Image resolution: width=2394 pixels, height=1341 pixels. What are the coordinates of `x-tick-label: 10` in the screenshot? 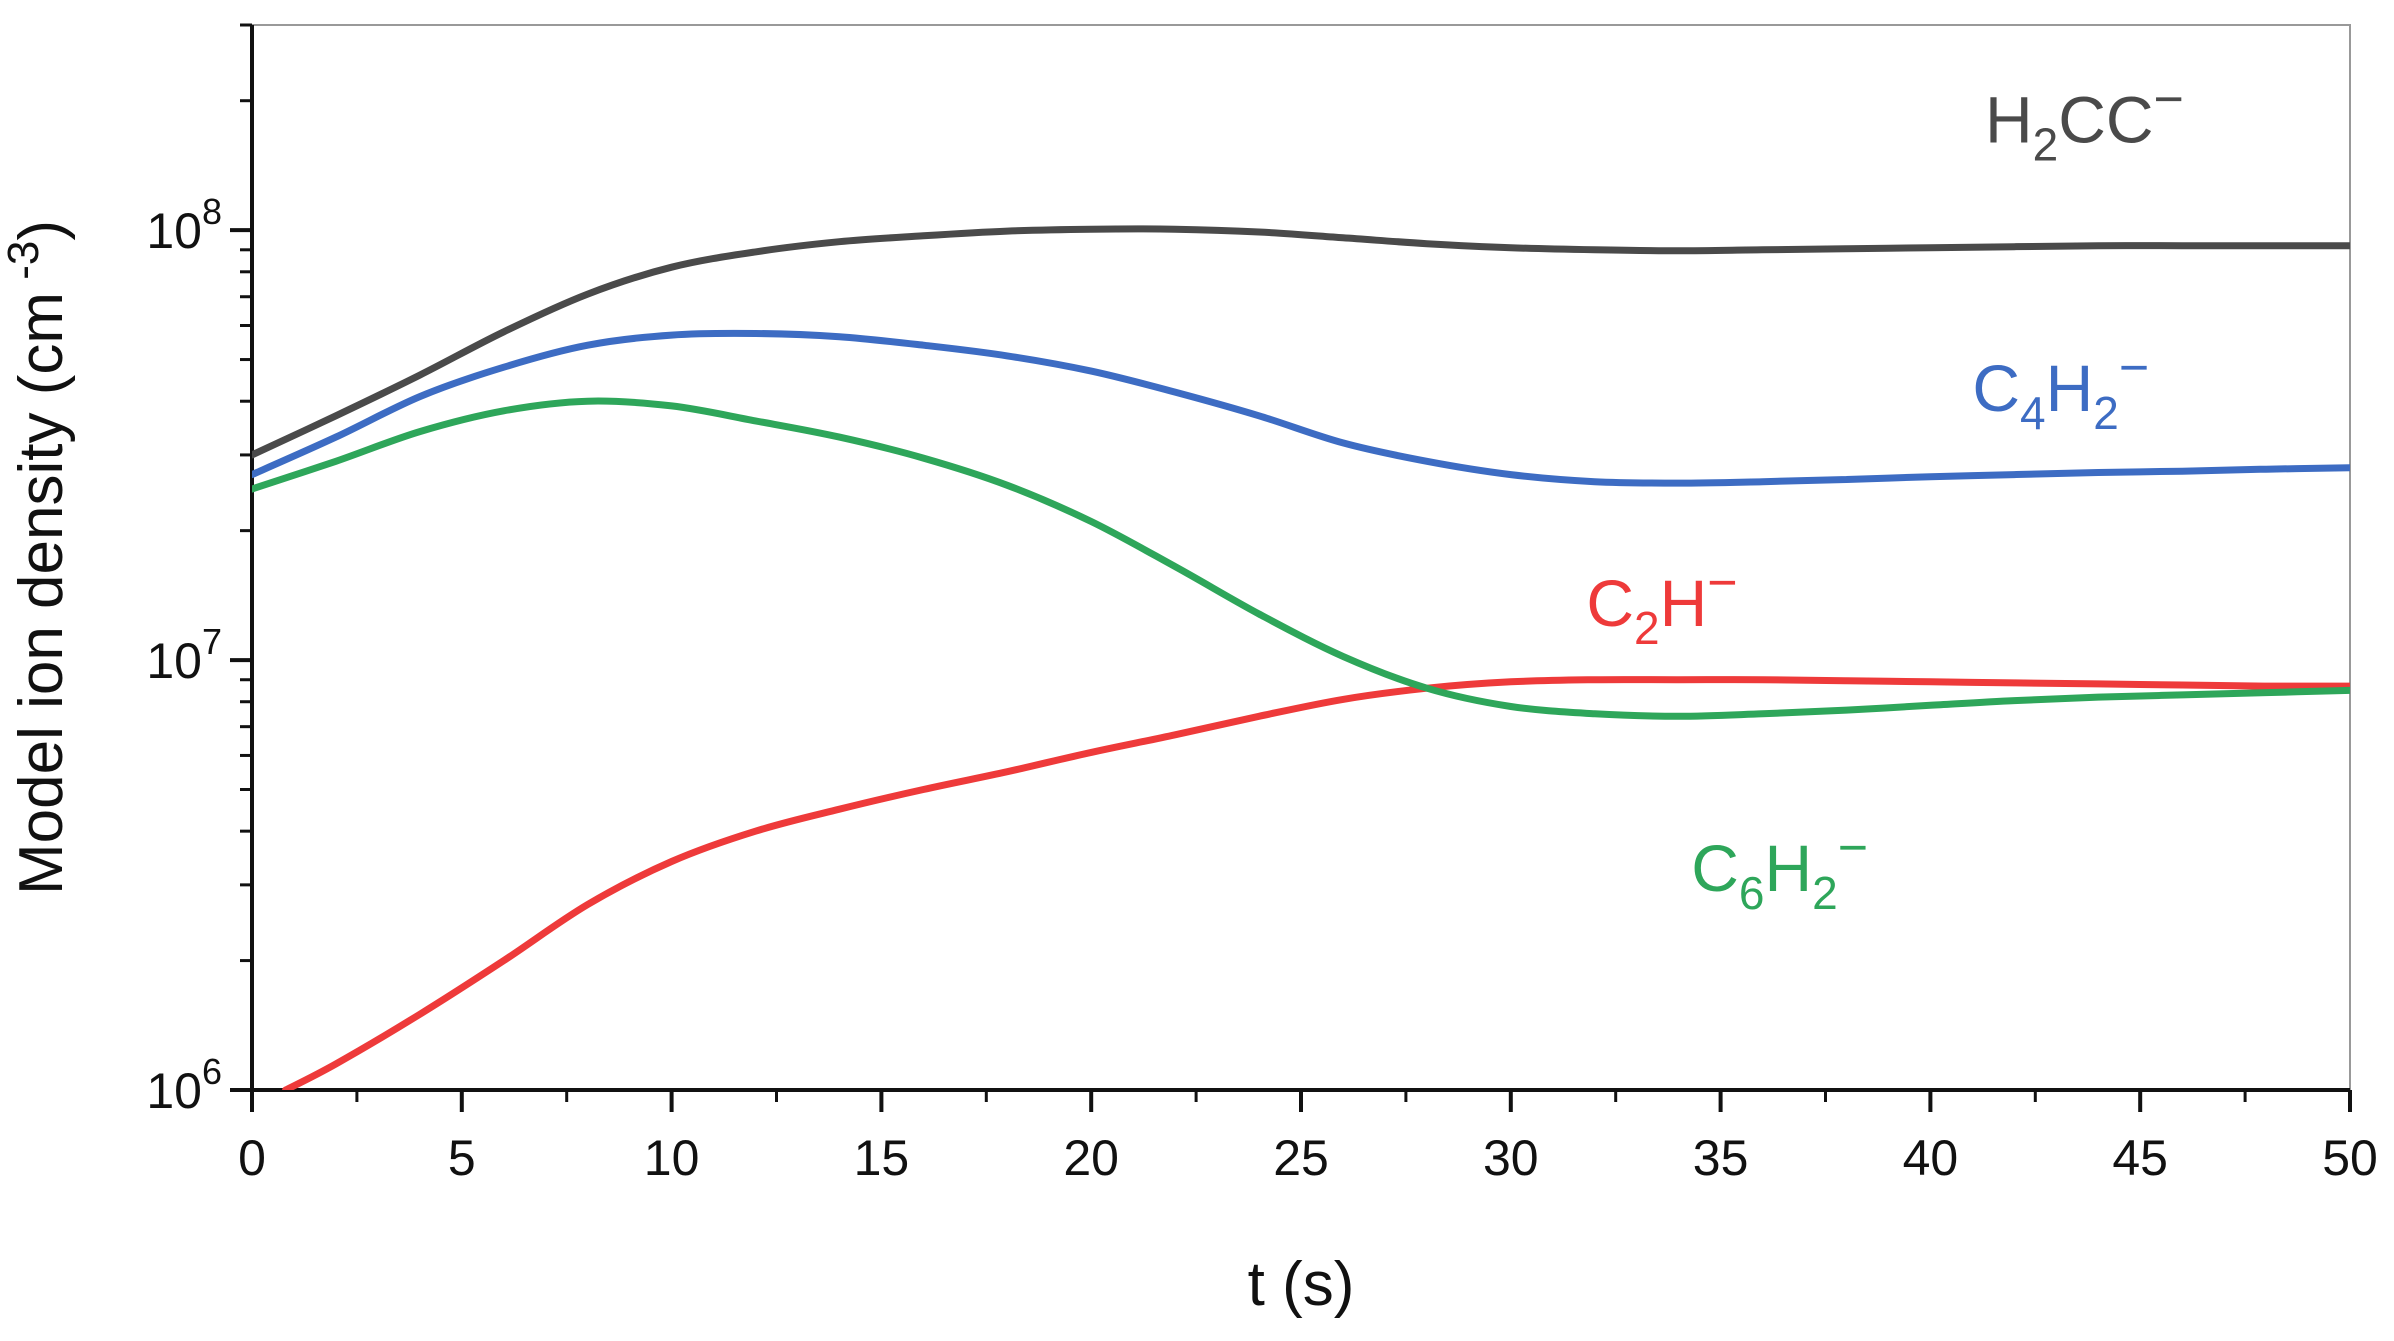 It's located at (672, 1158).